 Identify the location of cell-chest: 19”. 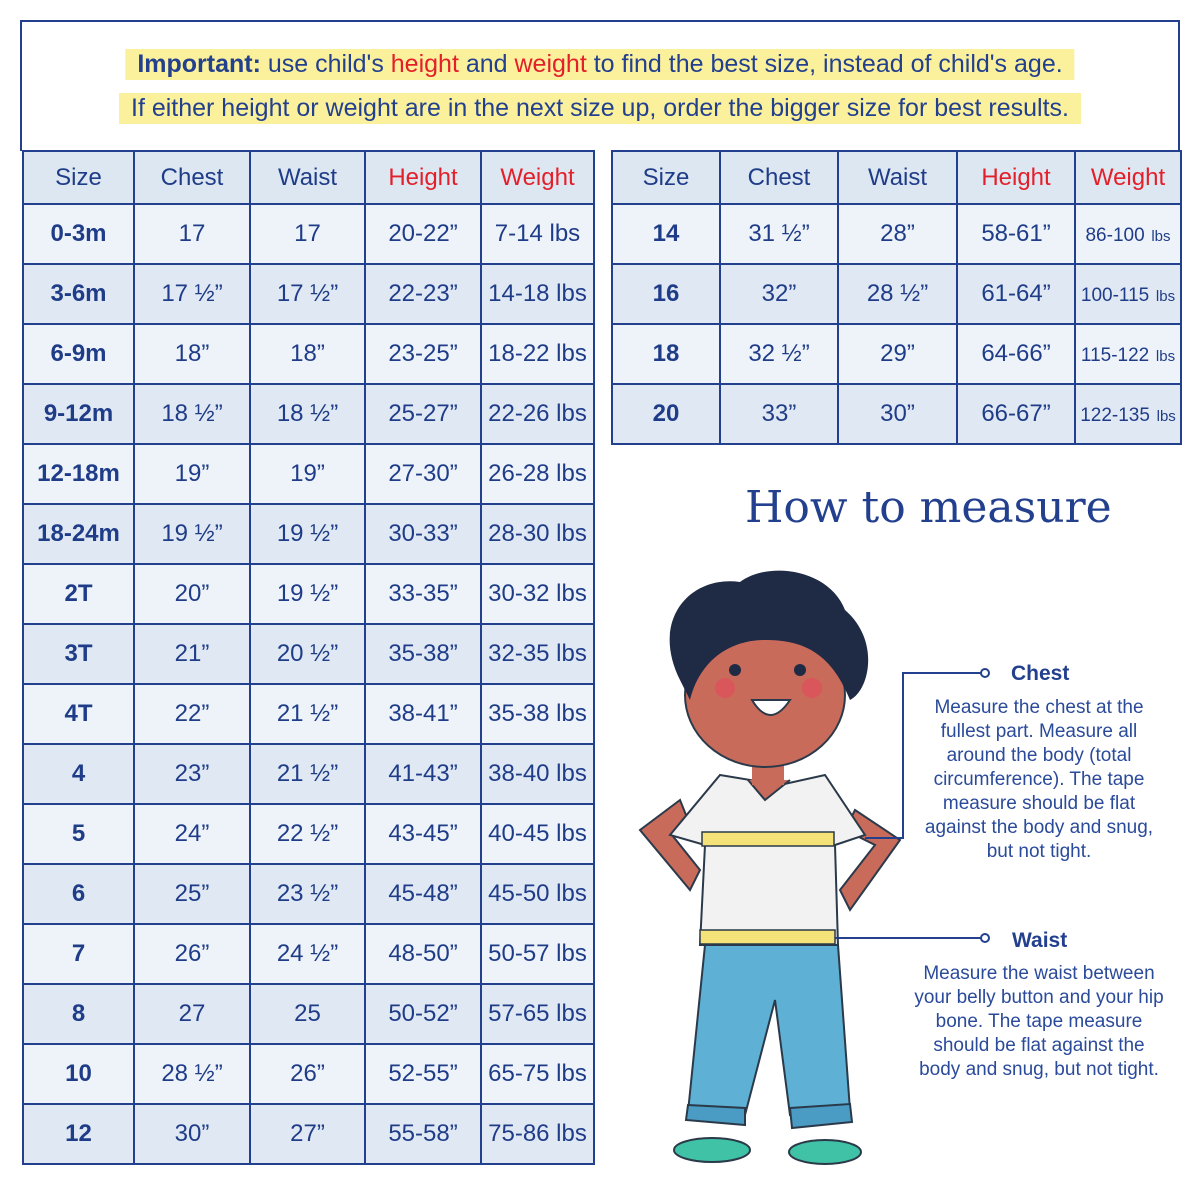
(192, 474).